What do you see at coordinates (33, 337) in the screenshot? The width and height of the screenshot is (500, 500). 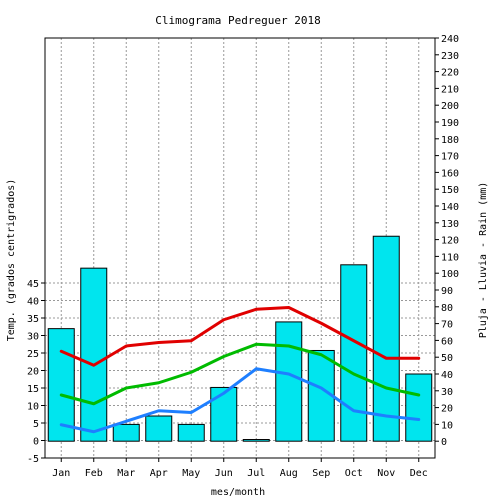 I see `y-left-tick-label: 30` at bounding box center [33, 337].